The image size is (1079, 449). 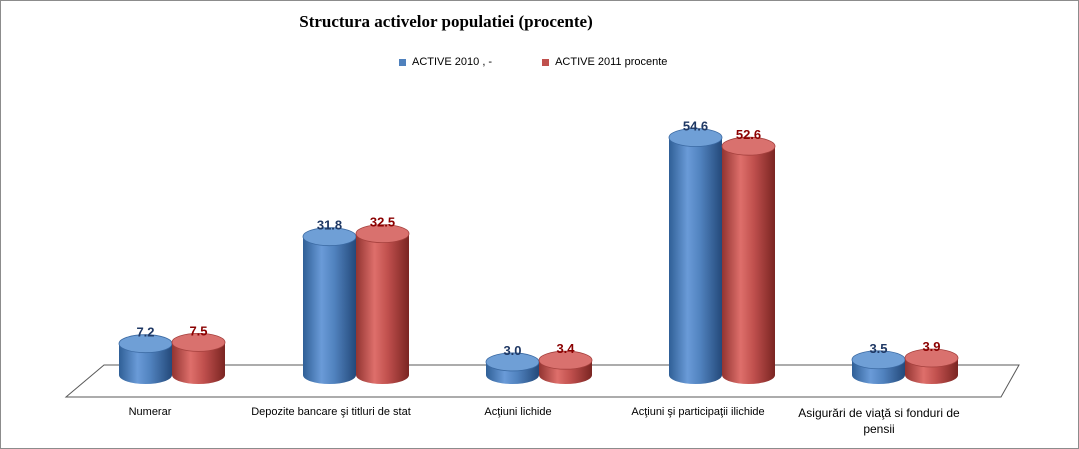 I want to click on bar-2010-actiuni-si-participatii-ilichide, so click(x=695, y=256).